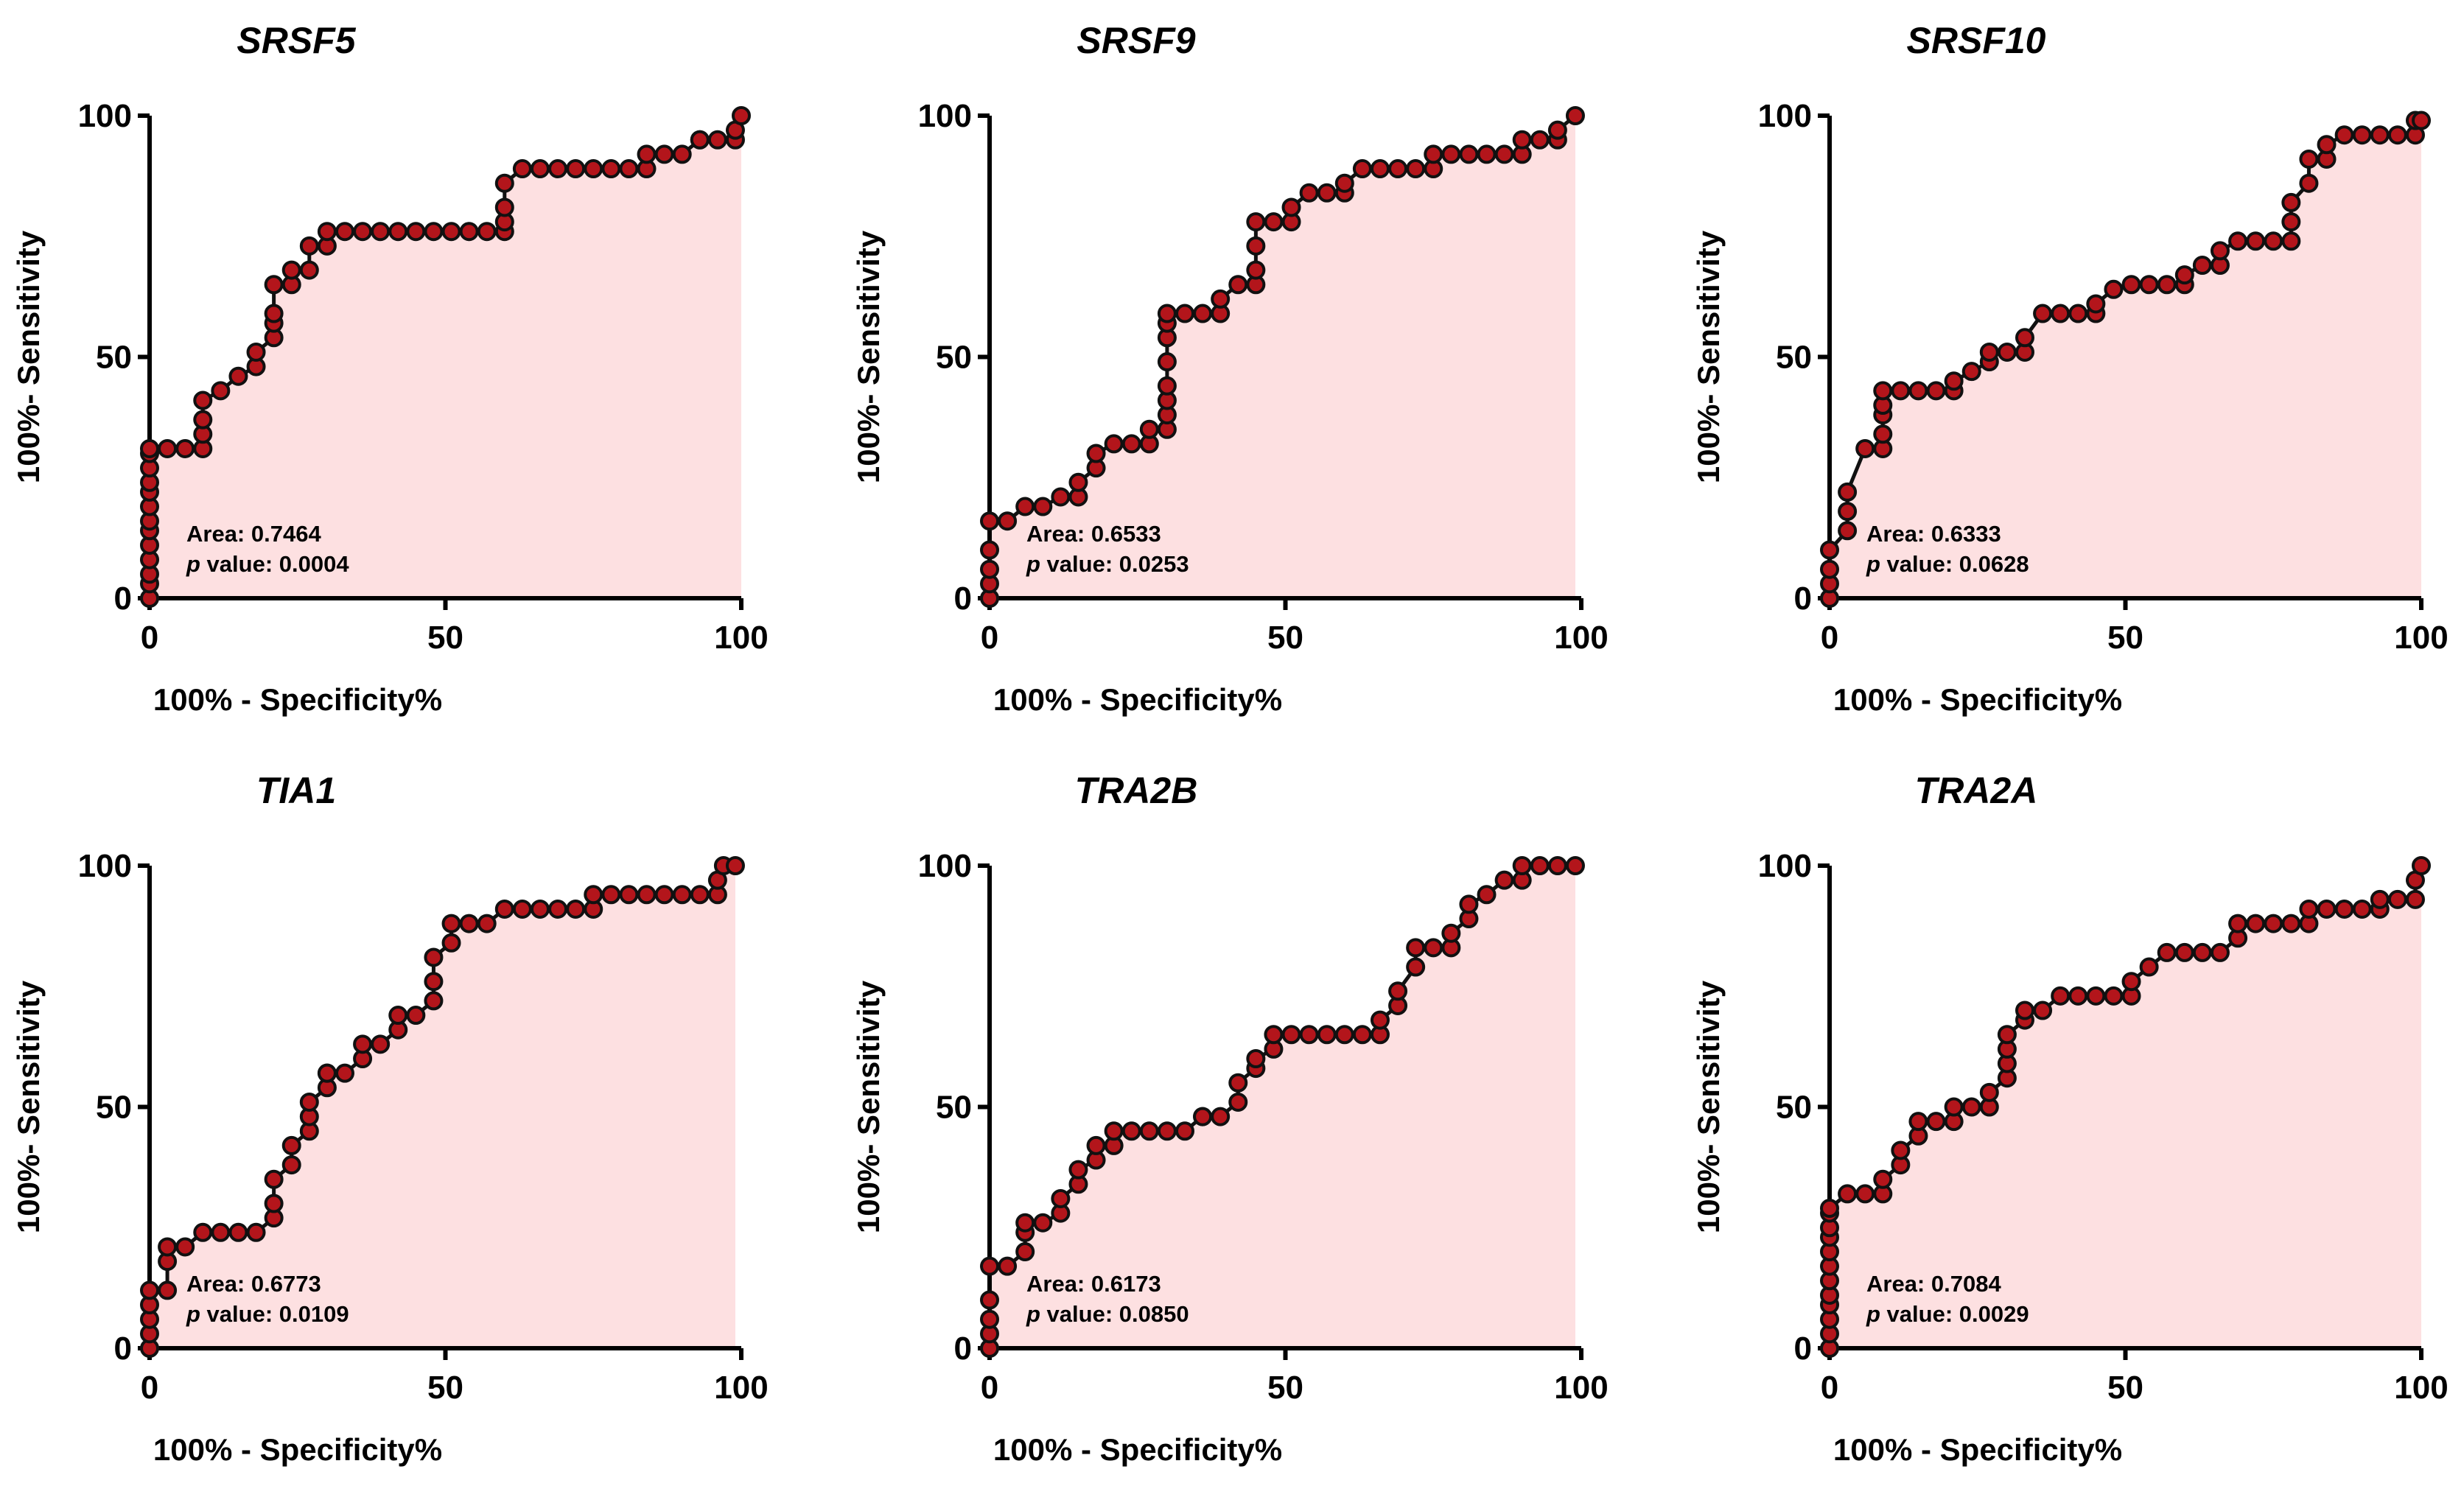  Describe the element at coordinates (1093, 1284) in the screenshot. I see `area-annotation: Area: 0.6173` at that location.